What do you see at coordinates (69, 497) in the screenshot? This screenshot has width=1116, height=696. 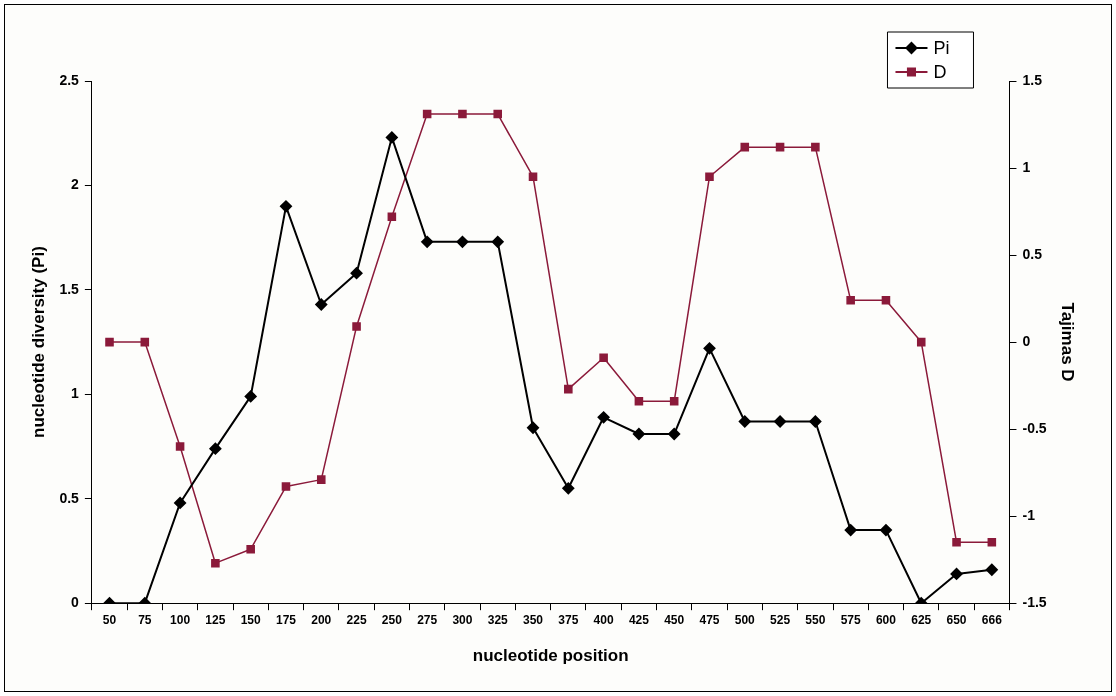 I see `y-tick-label: 0.5` at bounding box center [69, 497].